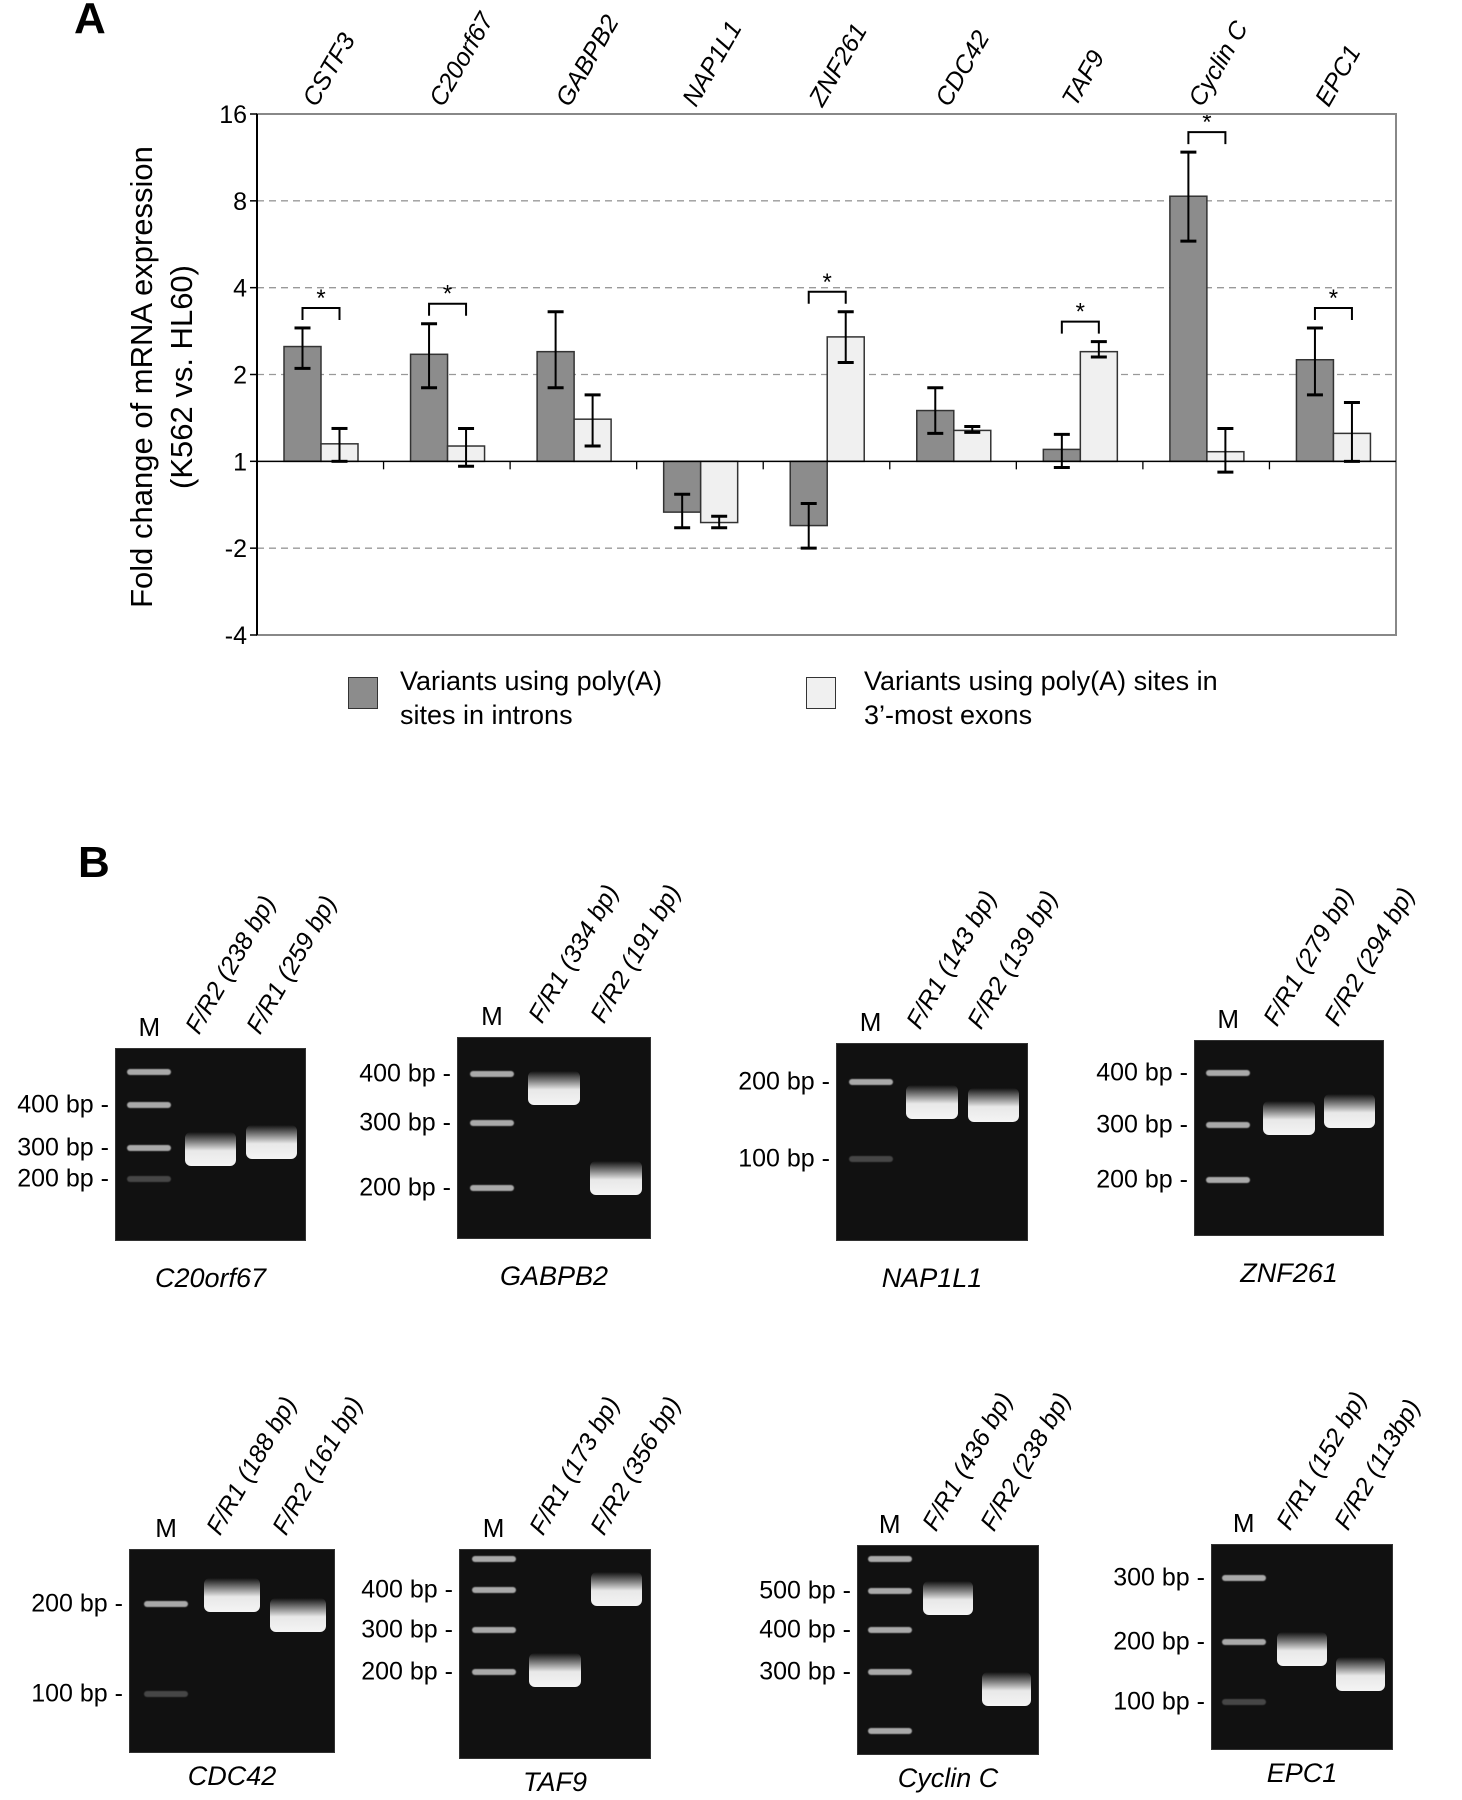 This screenshot has width=1462, height=1800. I want to click on y-tick-label: 8, so click(240, 202).